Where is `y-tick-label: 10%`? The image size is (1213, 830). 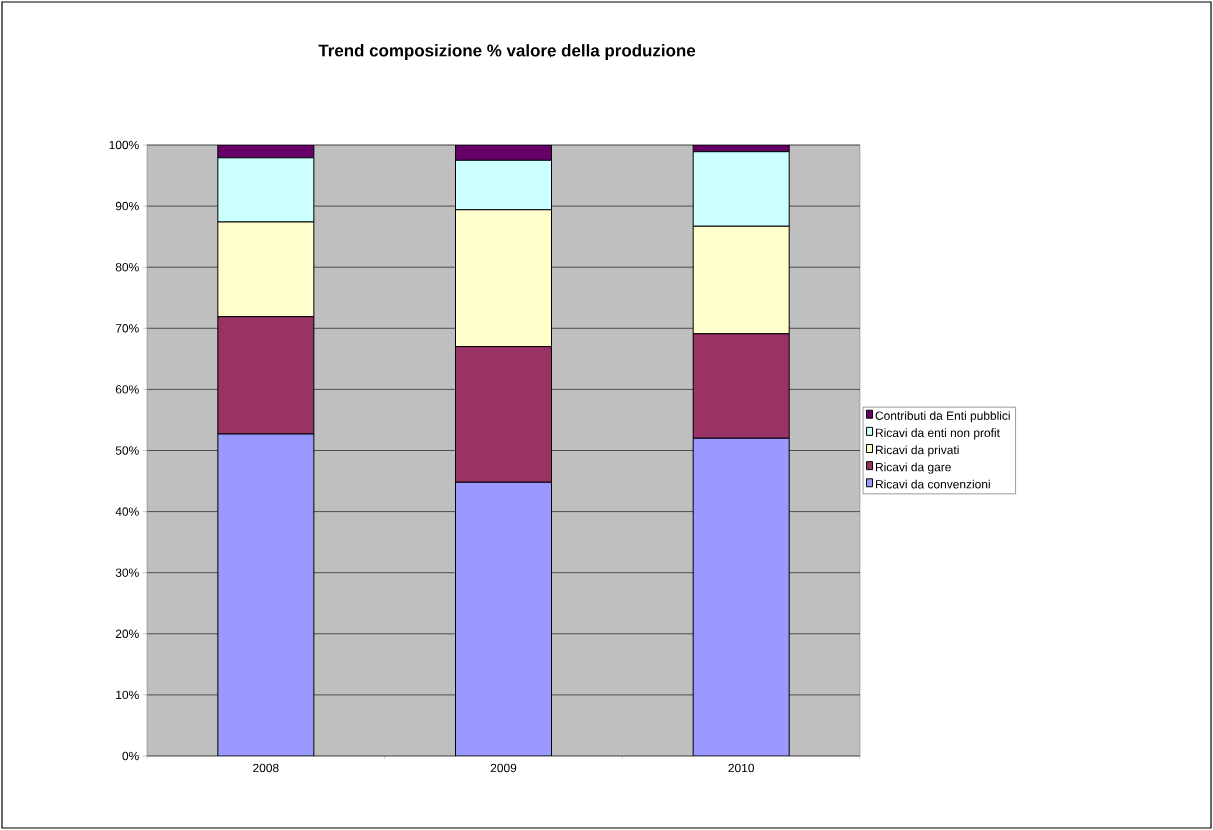
y-tick-label: 10% is located at coordinates (127, 695).